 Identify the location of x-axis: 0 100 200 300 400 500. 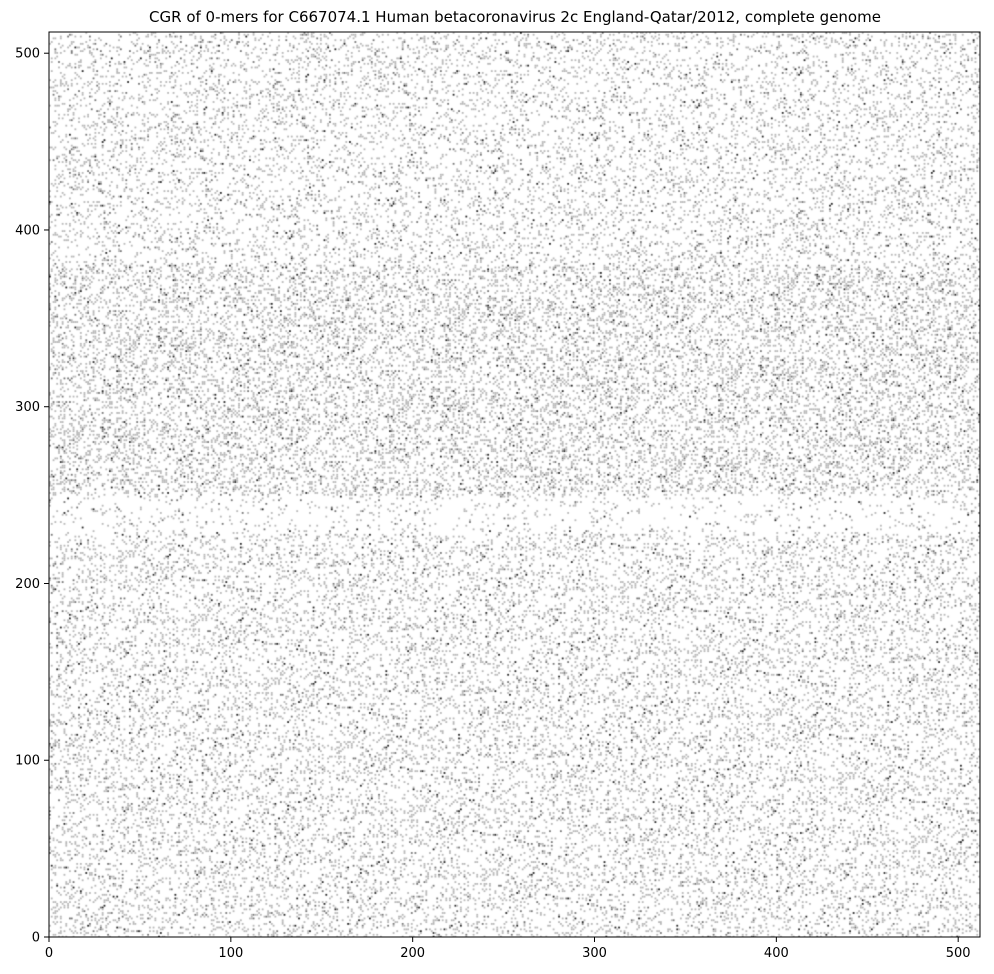
(508, 949).